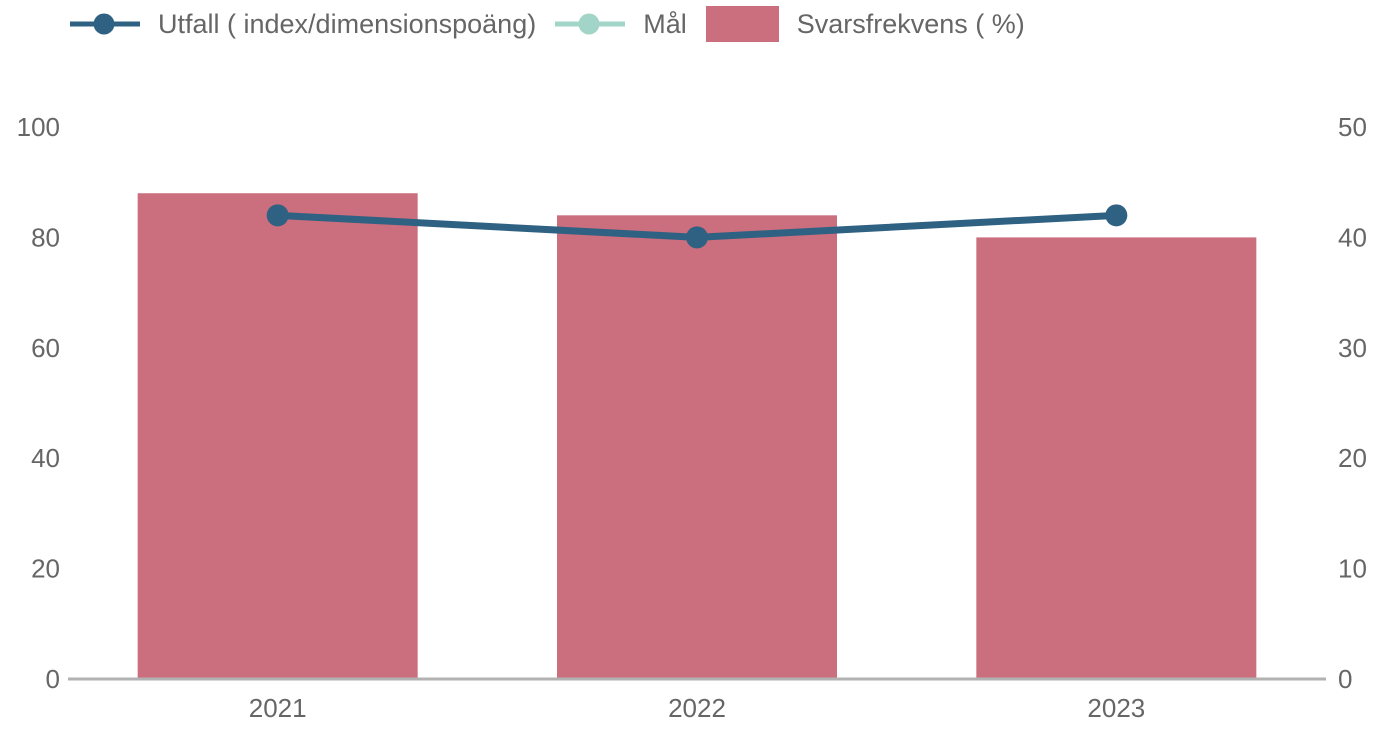 The image size is (1380, 750). Describe the element at coordinates (1352, 348) in the screenshot. I see `right-axis-tick-30: 30` at that location.